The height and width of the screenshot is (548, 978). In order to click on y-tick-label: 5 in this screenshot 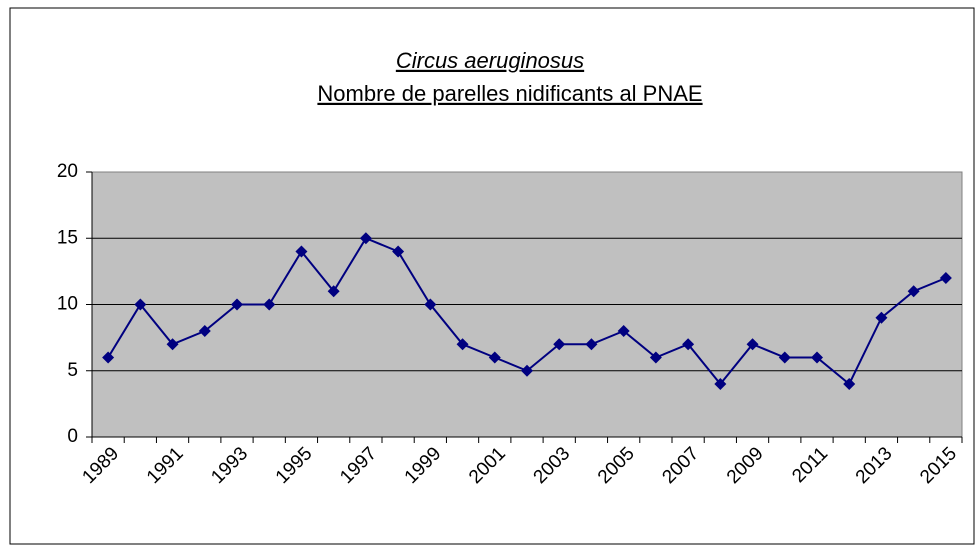, I will do `click(72, 370)`.